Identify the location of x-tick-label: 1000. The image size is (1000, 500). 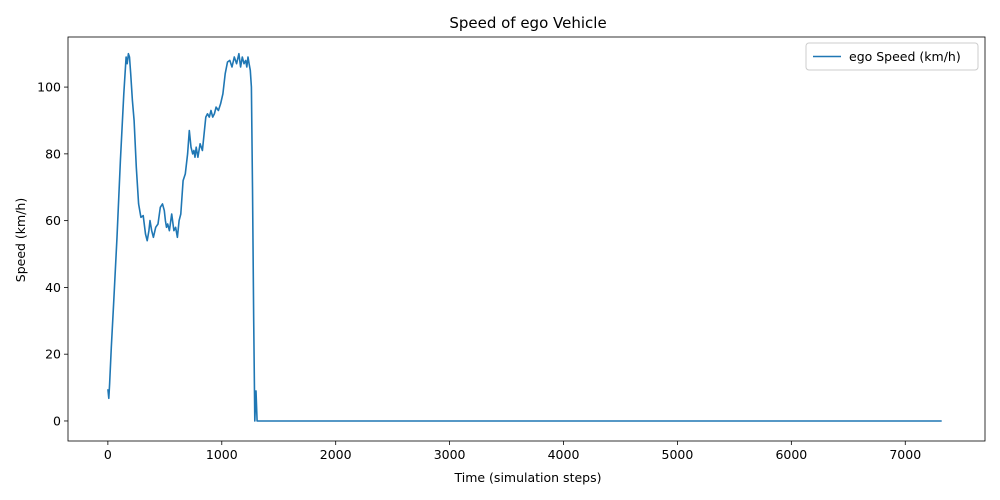
(222, 454).